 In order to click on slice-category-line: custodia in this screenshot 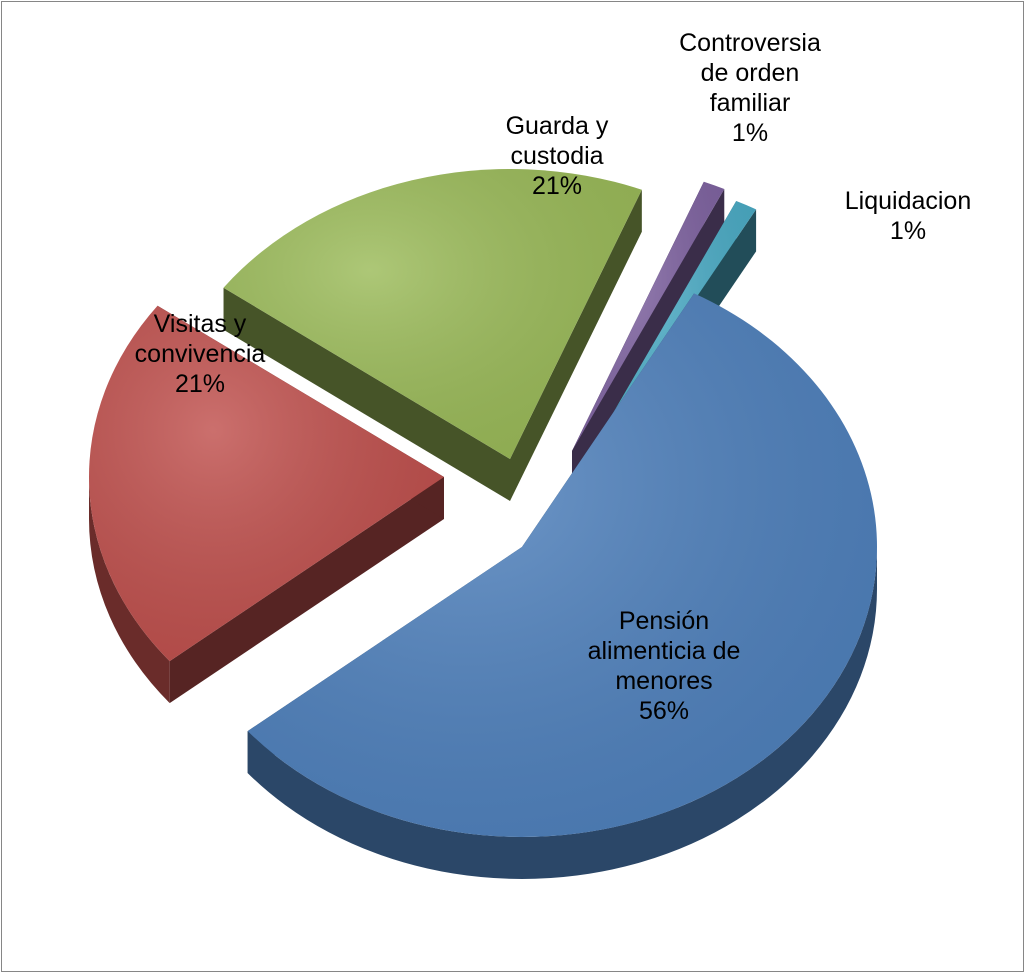, I will do `click(556, 156)`.